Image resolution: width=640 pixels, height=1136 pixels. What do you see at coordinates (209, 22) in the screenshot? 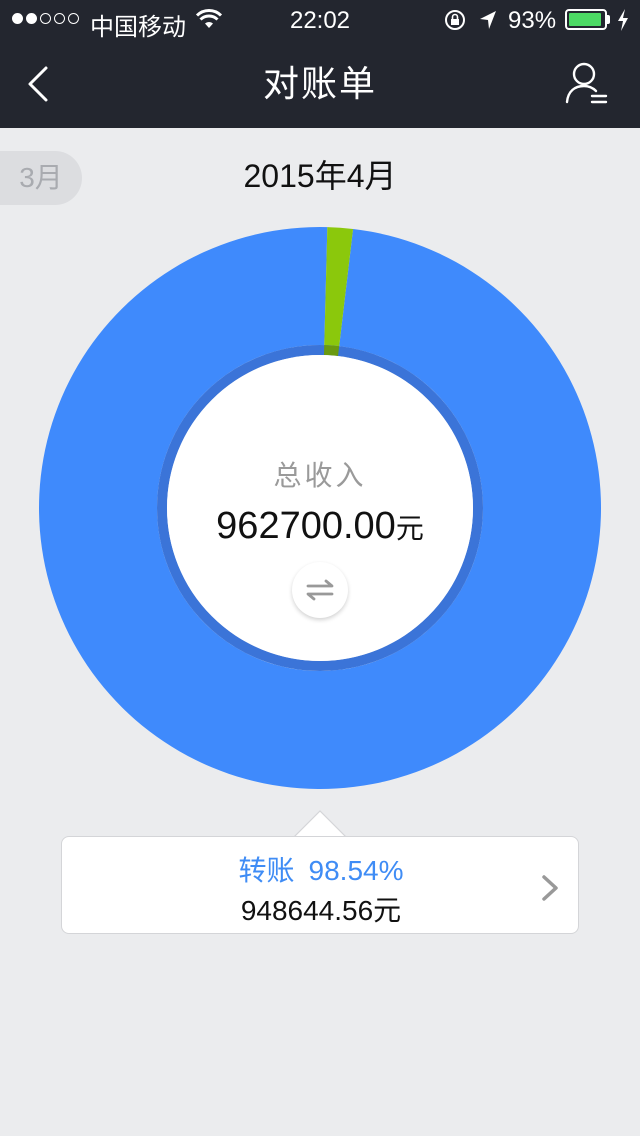
I see `wifi-icon` at bounding box center [209, 22].